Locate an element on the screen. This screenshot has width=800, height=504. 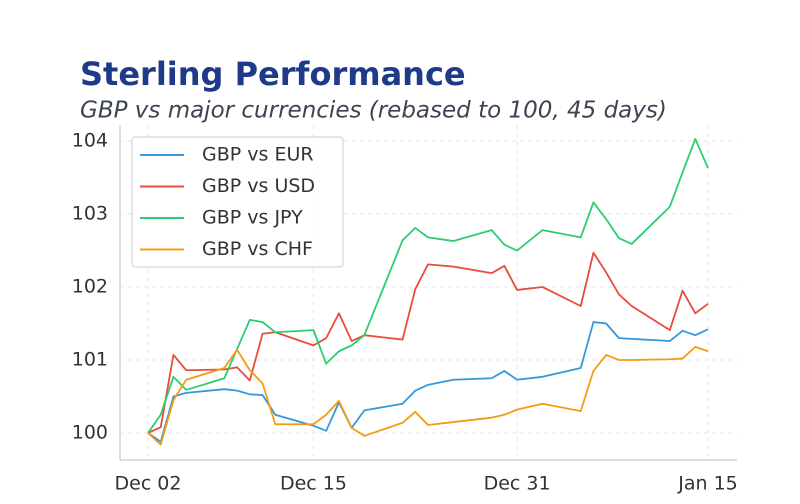
x-tick-label: Dec 31 is located at coordinates (517, 484).